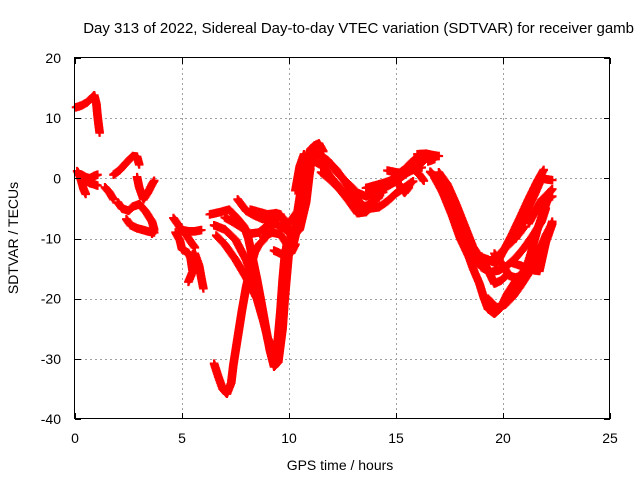  Describe the element at coordinates (53, 118) in the screenshot. I see `y-tick-label: 10` at that location.